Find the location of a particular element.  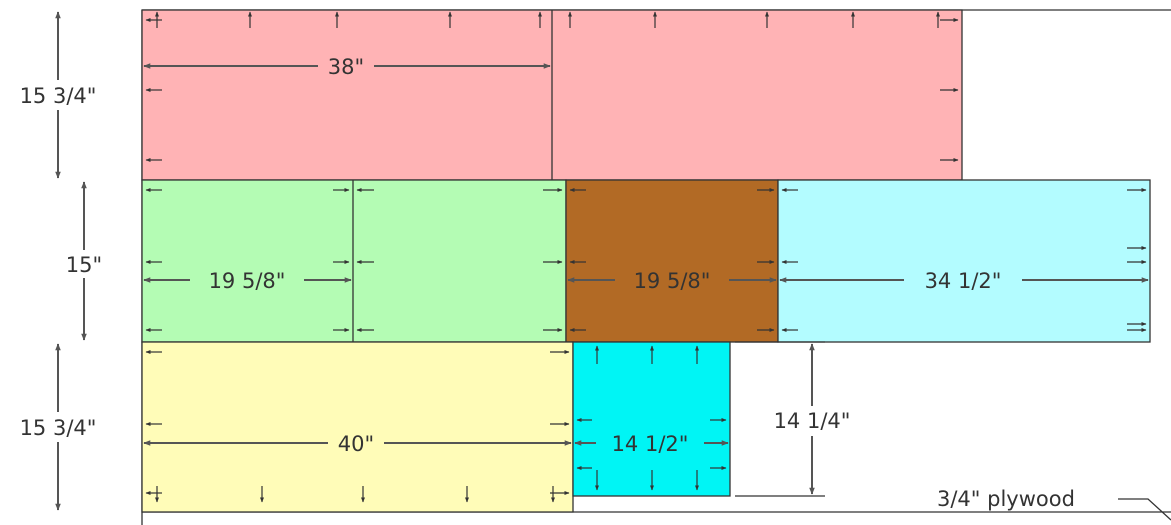

yellow-panel is located at coordinates (357, 427).